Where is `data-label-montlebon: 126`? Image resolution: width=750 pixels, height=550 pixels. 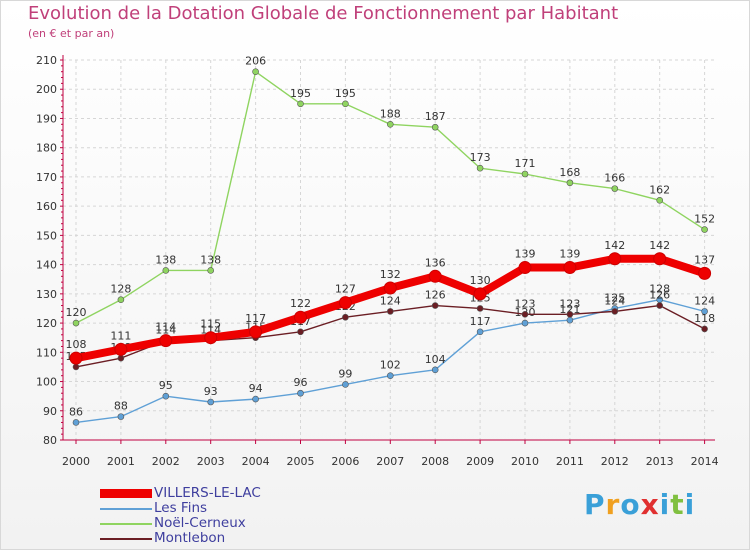
data-label-montlebon: 126 is located at coordinates (659, 295).